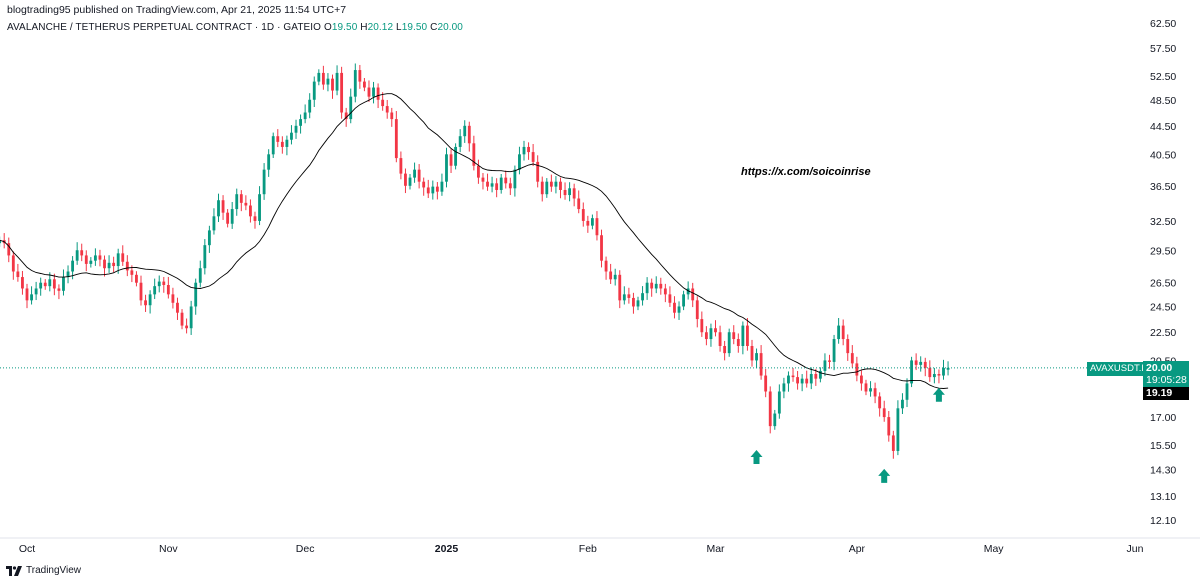 This screenshot has height=583, width=1200. Describe the element at coordinates (1163, 446) in the screenshot. I see `price-tick-label: 15.50` at that location.